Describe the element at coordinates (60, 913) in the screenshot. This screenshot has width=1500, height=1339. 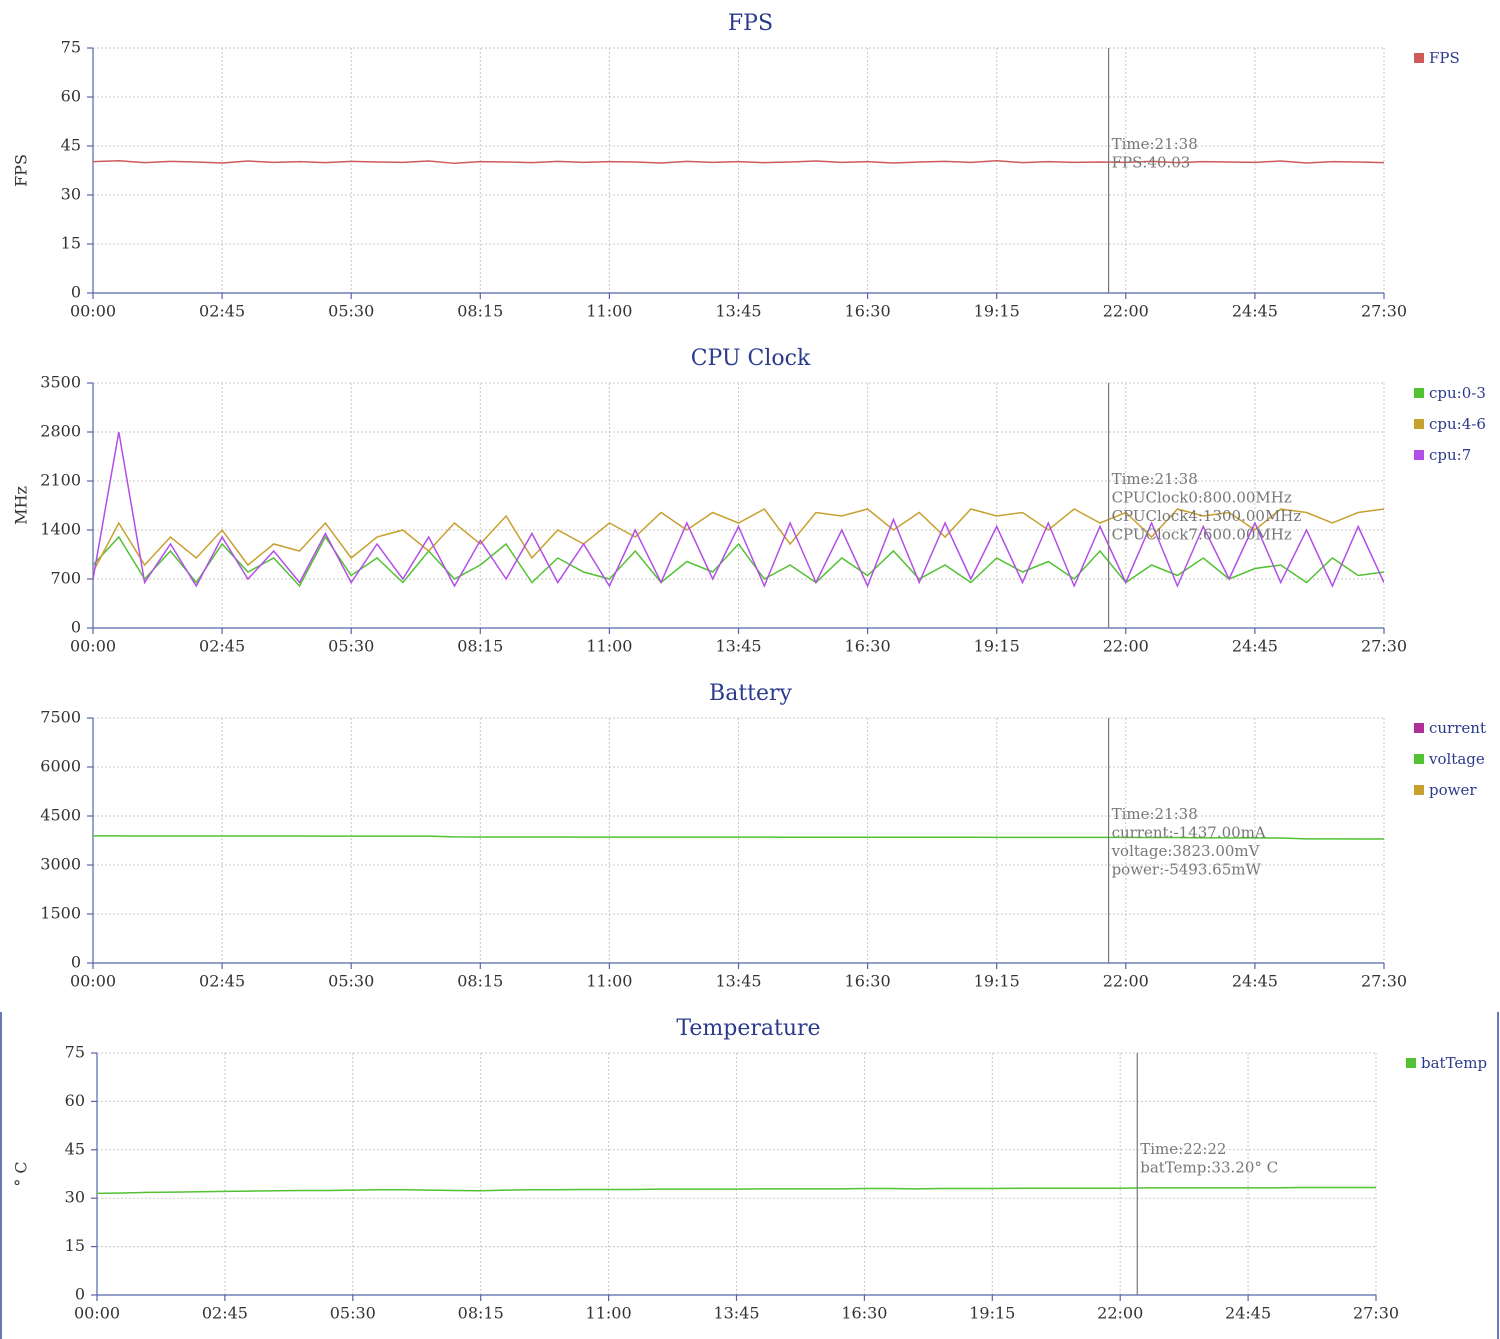
I see `y-tick-label: 1500` at that location.